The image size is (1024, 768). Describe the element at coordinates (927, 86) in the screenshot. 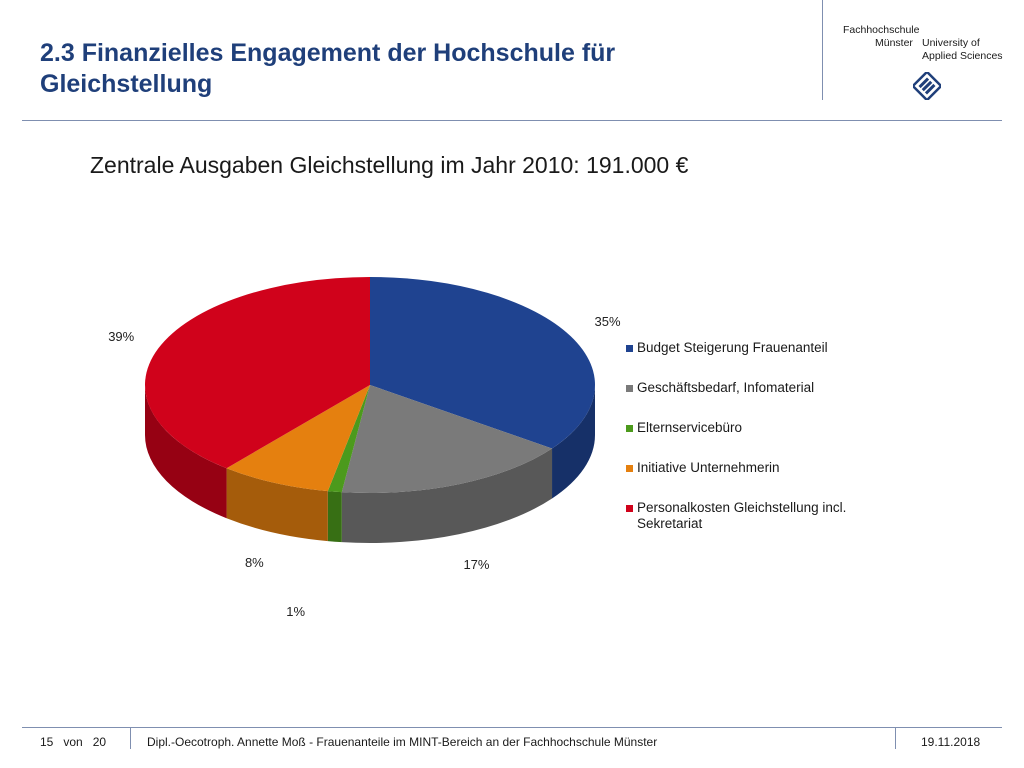

I see `fh-muenster-logo-icon` at that location.